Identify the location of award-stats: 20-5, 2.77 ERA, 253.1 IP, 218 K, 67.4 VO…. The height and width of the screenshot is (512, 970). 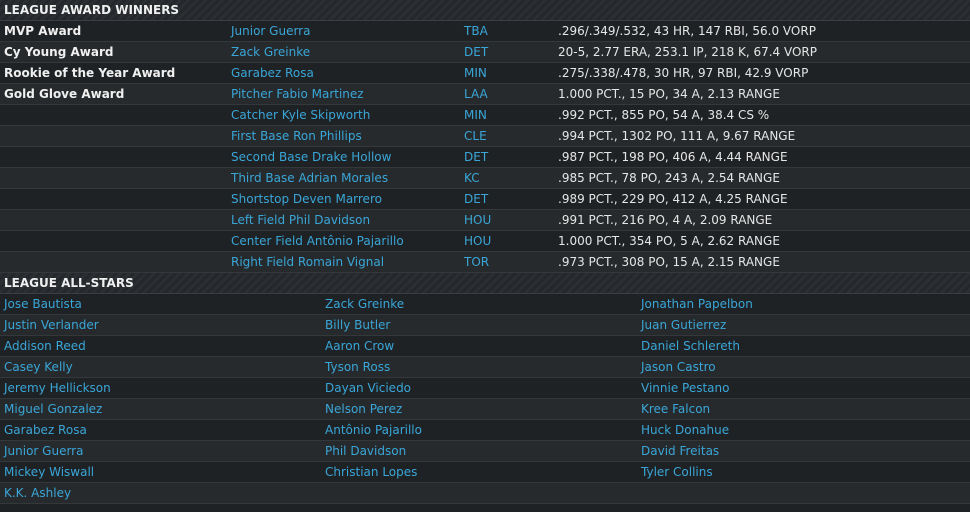
(688, 52).